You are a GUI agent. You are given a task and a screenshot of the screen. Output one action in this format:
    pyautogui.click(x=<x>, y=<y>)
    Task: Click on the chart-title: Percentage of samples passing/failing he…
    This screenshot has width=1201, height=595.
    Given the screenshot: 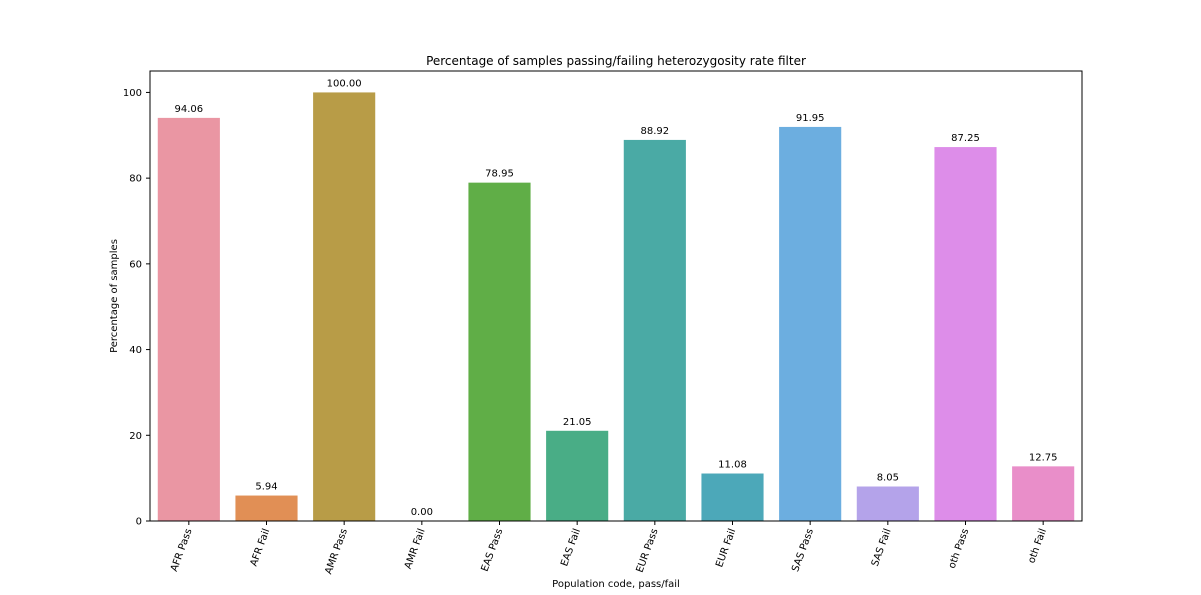 What is the action you would take?
    pyautogui.click(x=616, y=61)
    